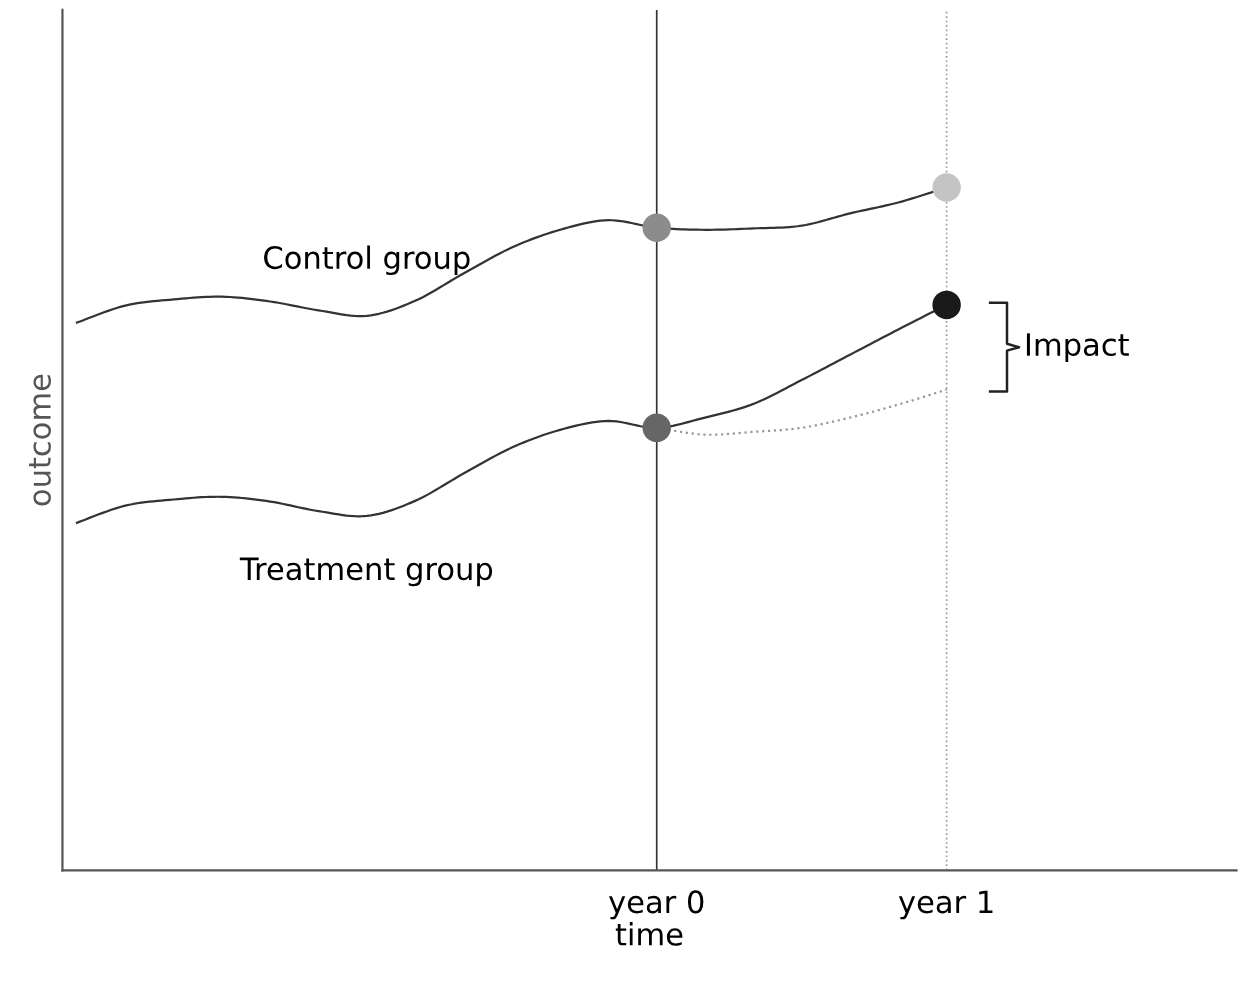 Image resolution: width=1249 pixels, height=989 pixels. I want to click on y-axis-title: outcome, so click(40, 440).